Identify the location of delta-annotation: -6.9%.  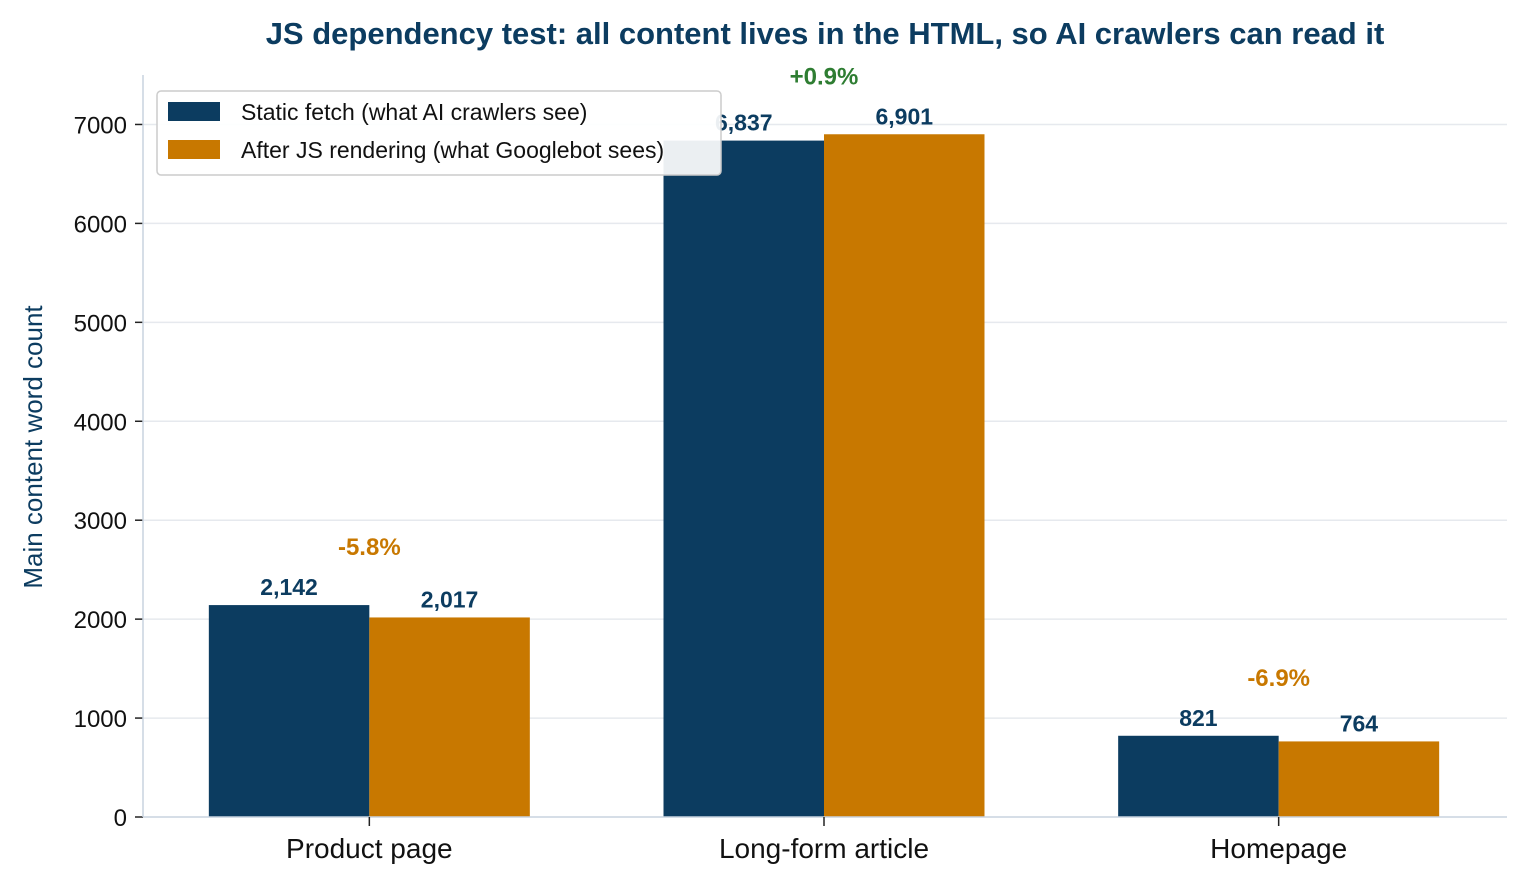
(1278, 678).